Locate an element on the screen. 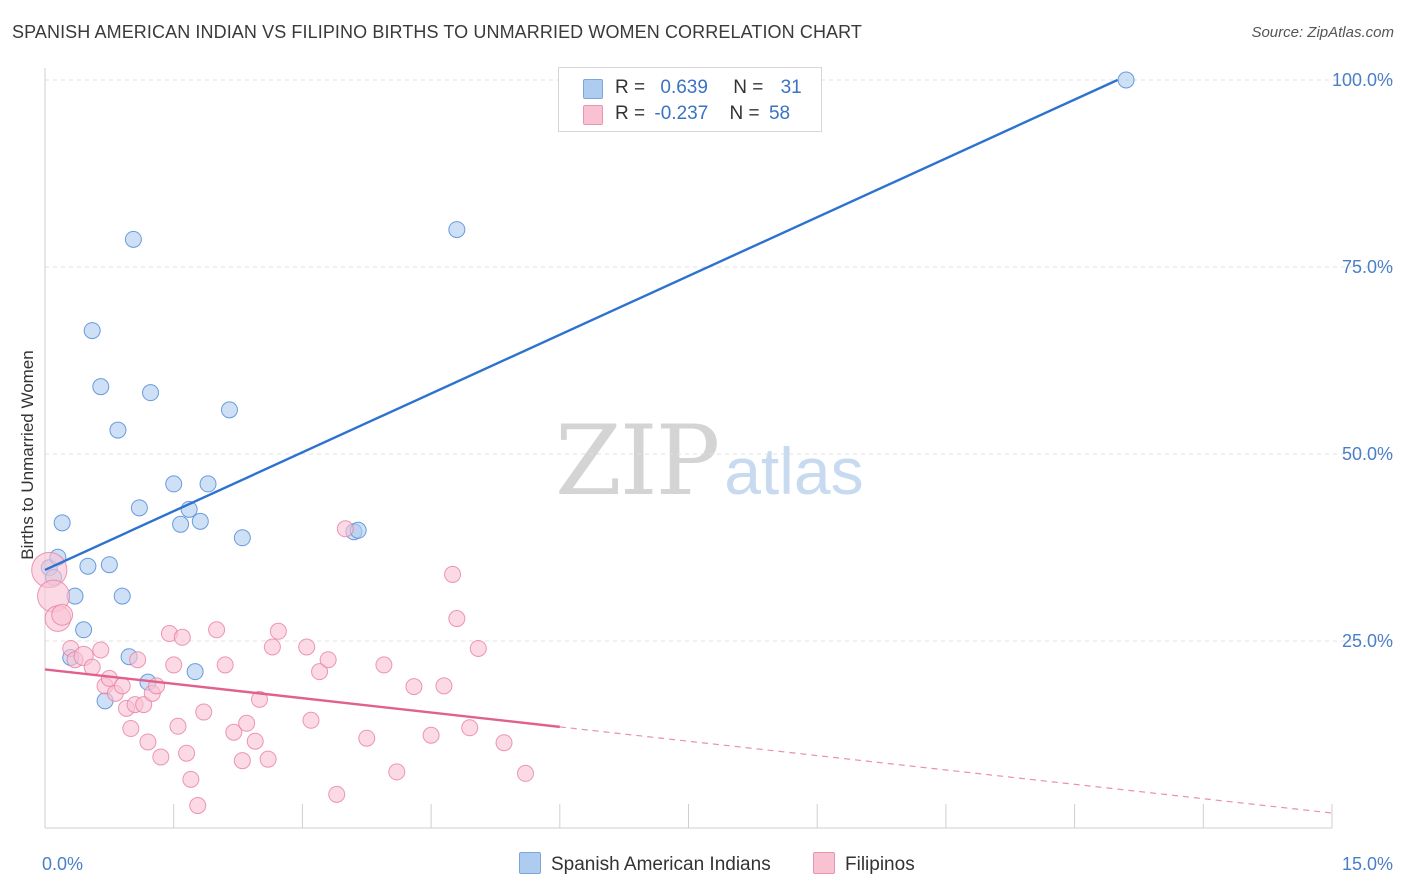  y-axis-label: Births to Unmarried Women is located at coordinates (27, 454).